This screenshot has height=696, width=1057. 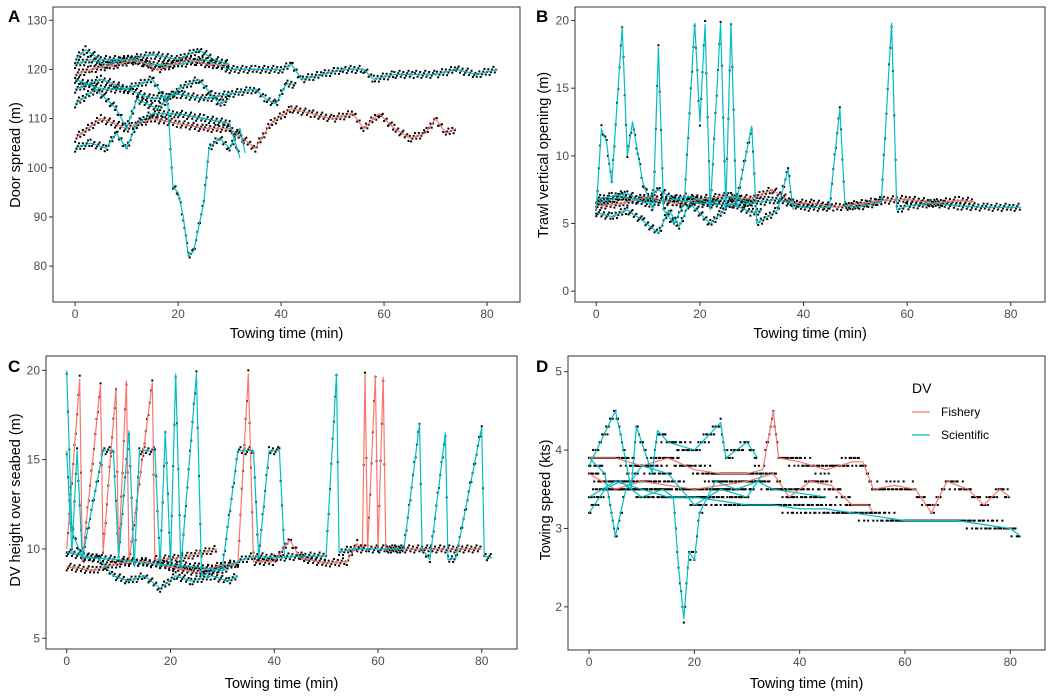 I want to click on x-tick-label: 80, so click(x=1011, y=314).